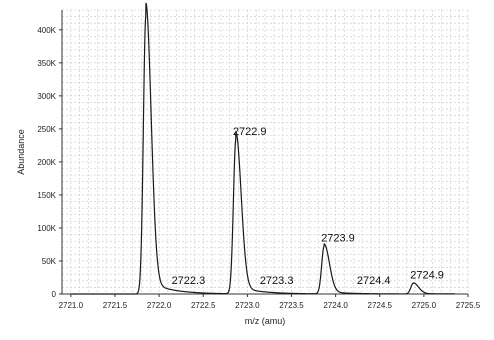 Image resolution: width=494 pixels, height=340 pixels. I want to click on y-tick-label: 300K, so click(46, 96).